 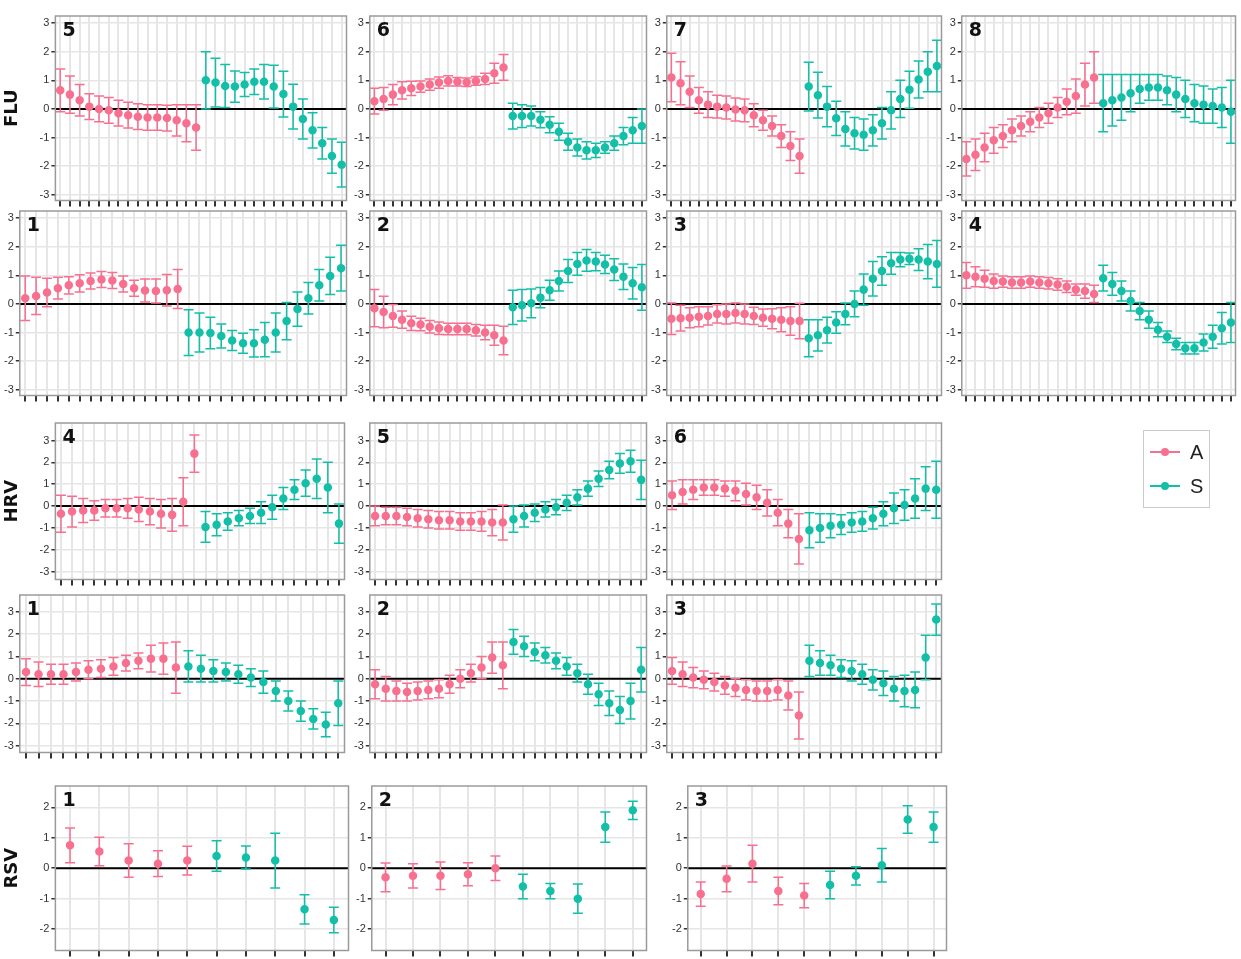 I want to click on legend-label: S, so click(x=1197, y=486).